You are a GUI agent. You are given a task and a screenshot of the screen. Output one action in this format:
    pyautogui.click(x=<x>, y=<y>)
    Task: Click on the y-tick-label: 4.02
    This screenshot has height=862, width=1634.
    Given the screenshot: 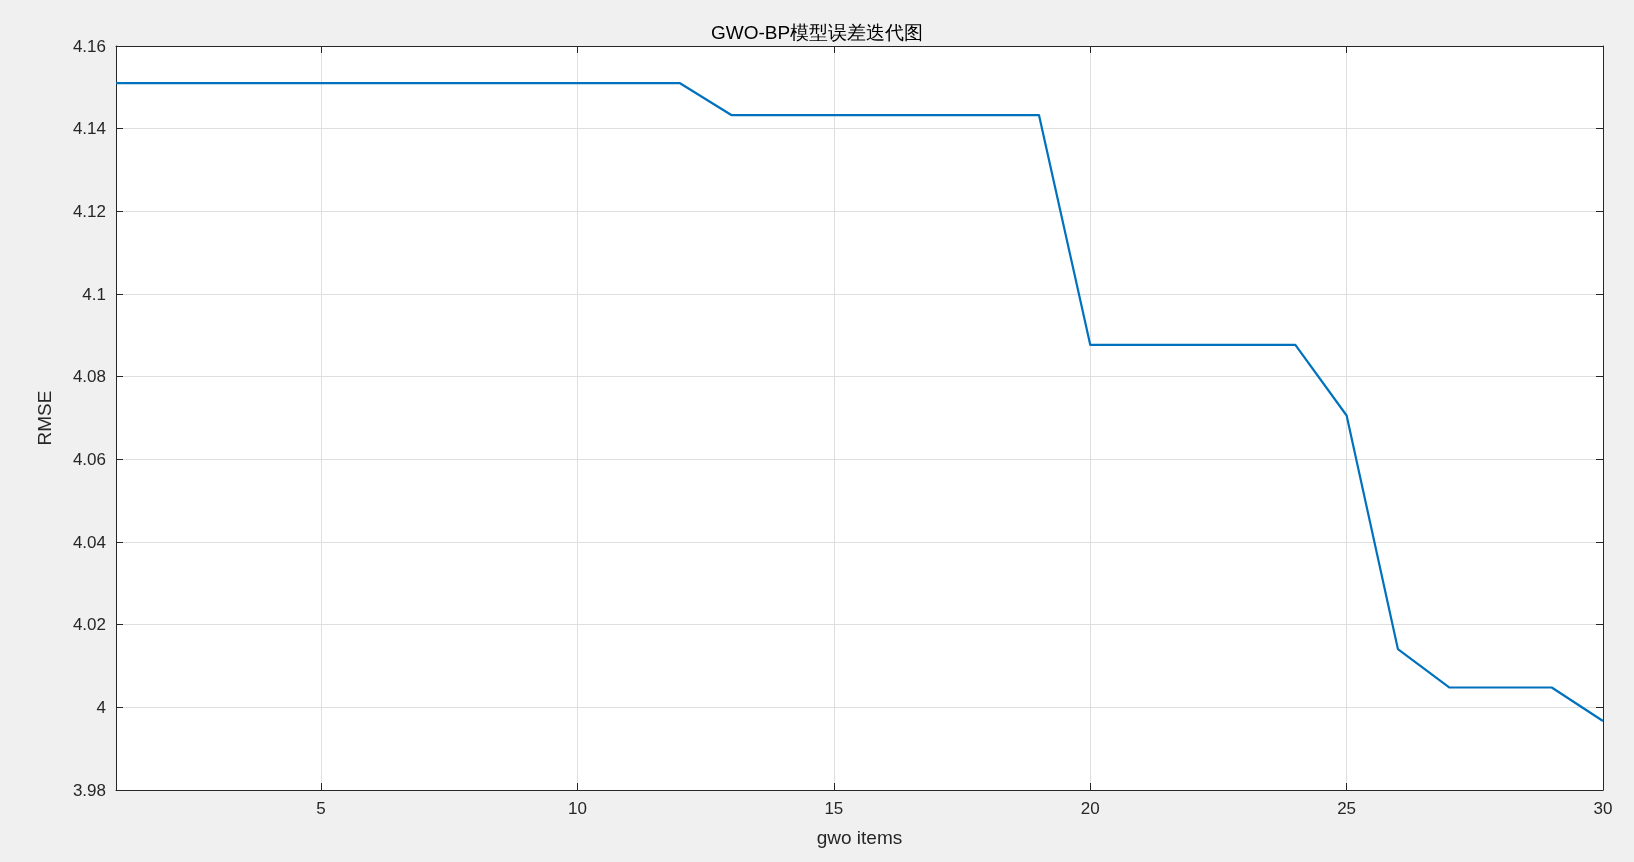 What is the action you would take?
    pyautogui.click(x=89, y=625)
    